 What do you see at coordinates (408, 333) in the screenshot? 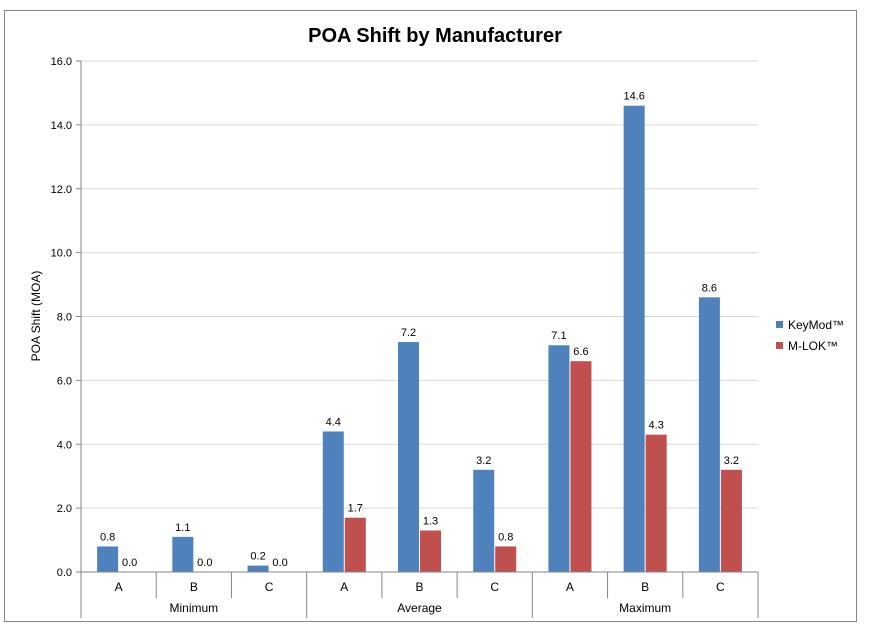
I see `data-label: 7.2` at bounding box center [408, 333].